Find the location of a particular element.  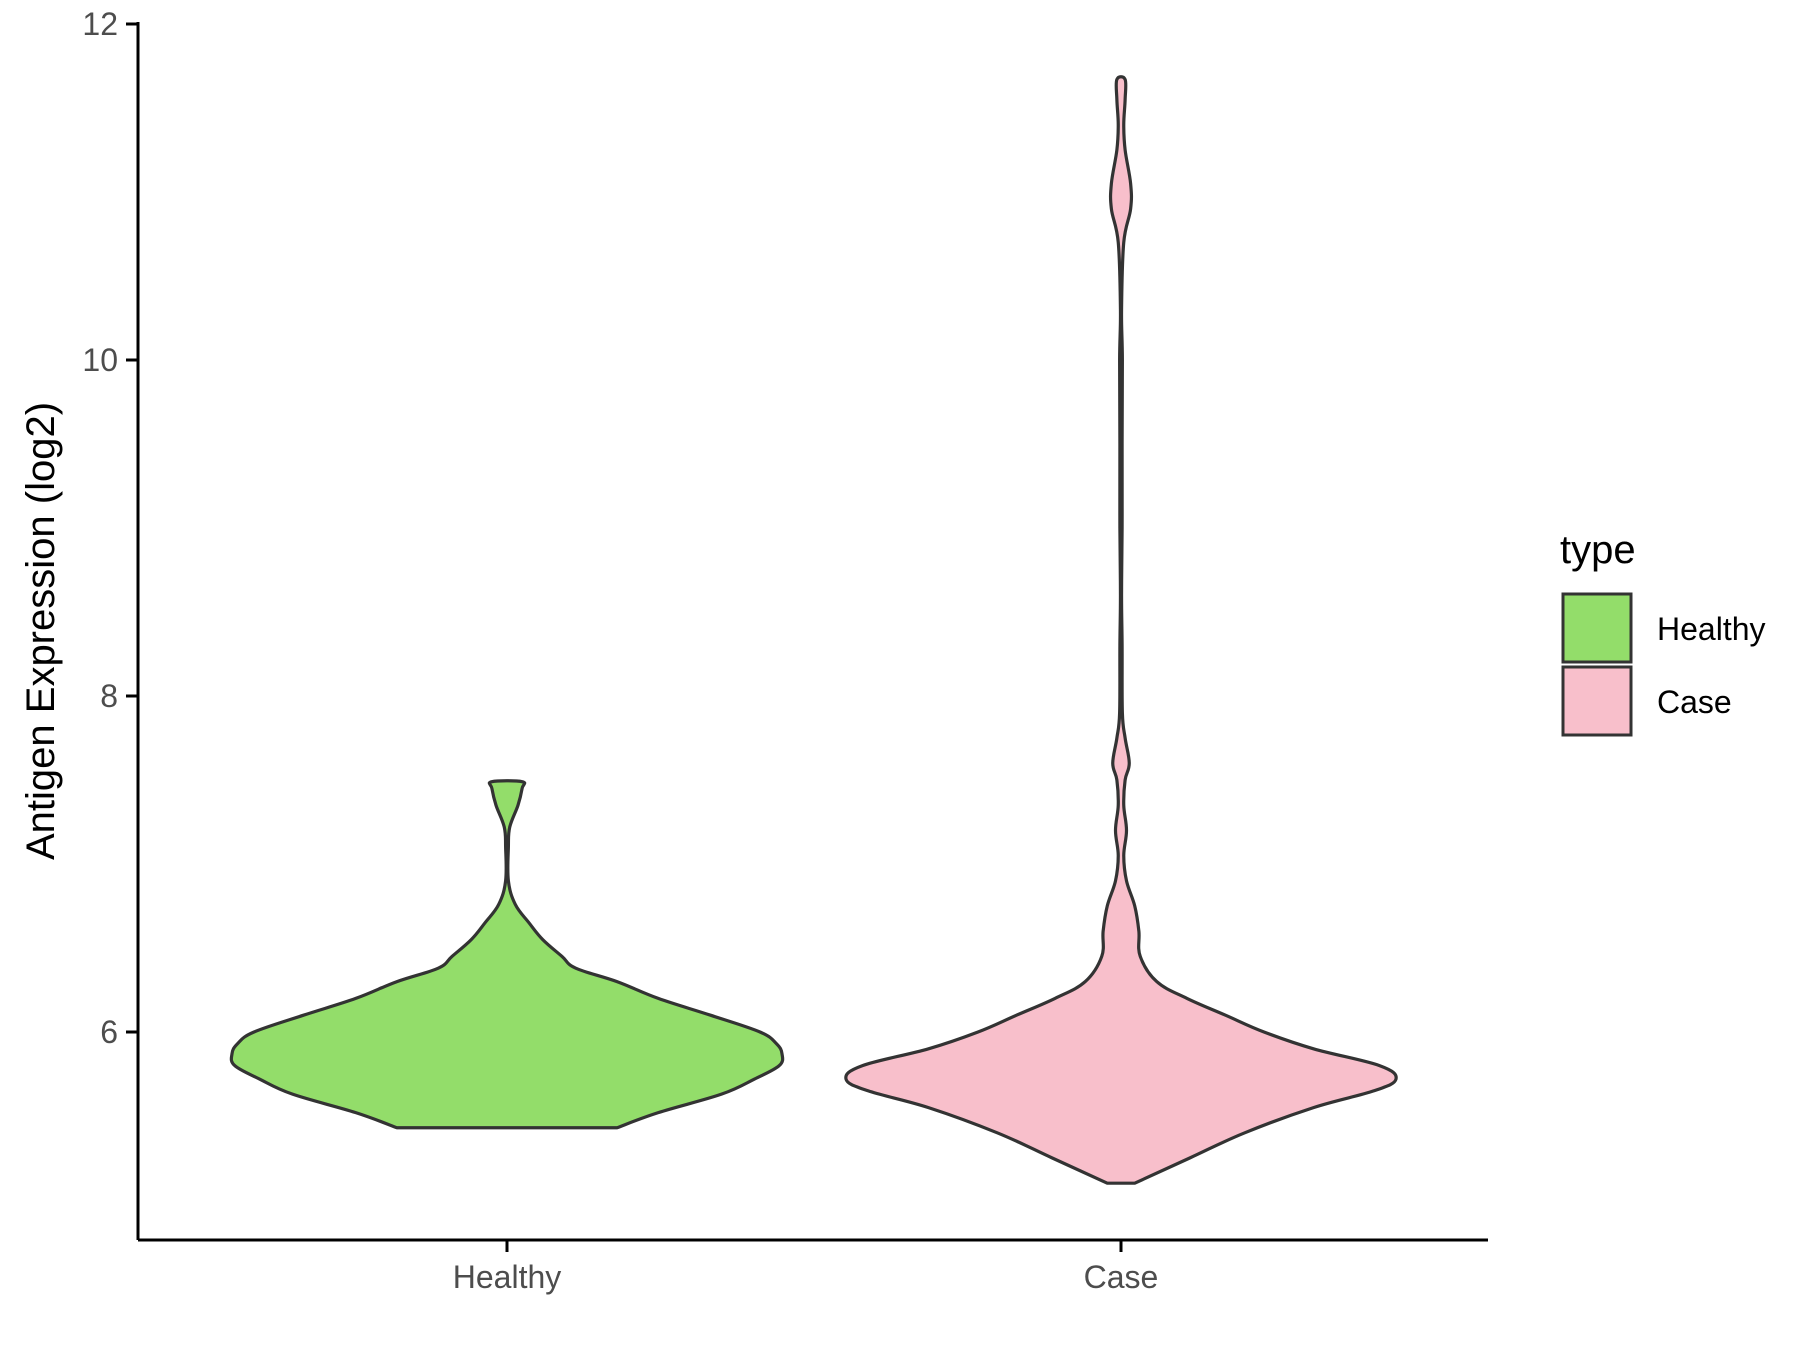

y-tick-label: 10 is located at coordinates (100, 360).